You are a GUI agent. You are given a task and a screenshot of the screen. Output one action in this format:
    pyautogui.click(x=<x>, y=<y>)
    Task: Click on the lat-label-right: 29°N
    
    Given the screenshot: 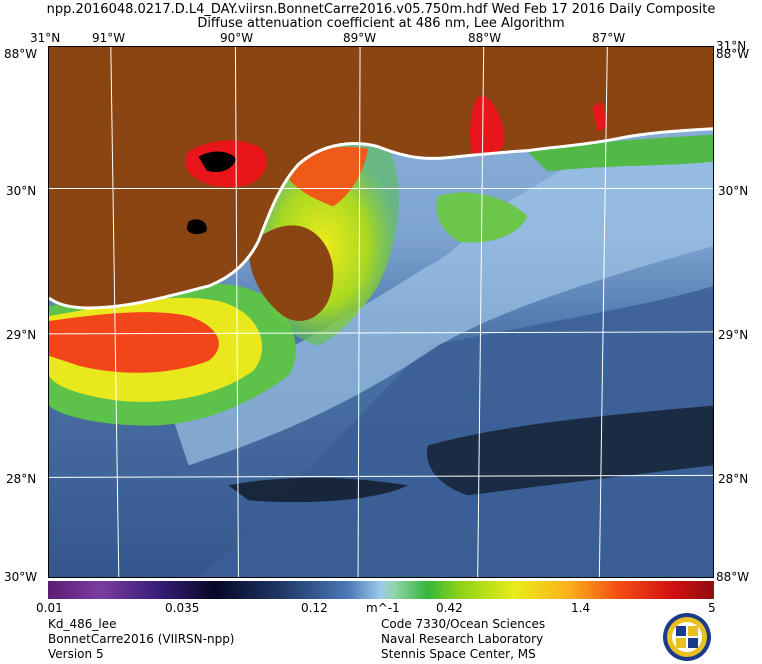 What is the action you would take?
    pyautogui.click(x=733, y=335)
    